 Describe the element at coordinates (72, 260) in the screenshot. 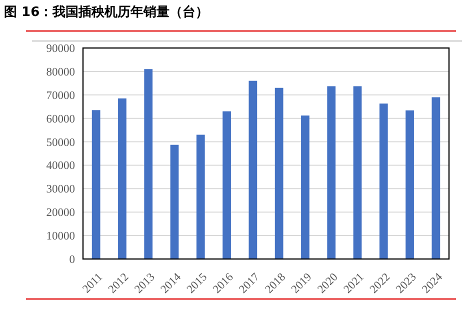

I see `y-tick-label: 0` at that location.